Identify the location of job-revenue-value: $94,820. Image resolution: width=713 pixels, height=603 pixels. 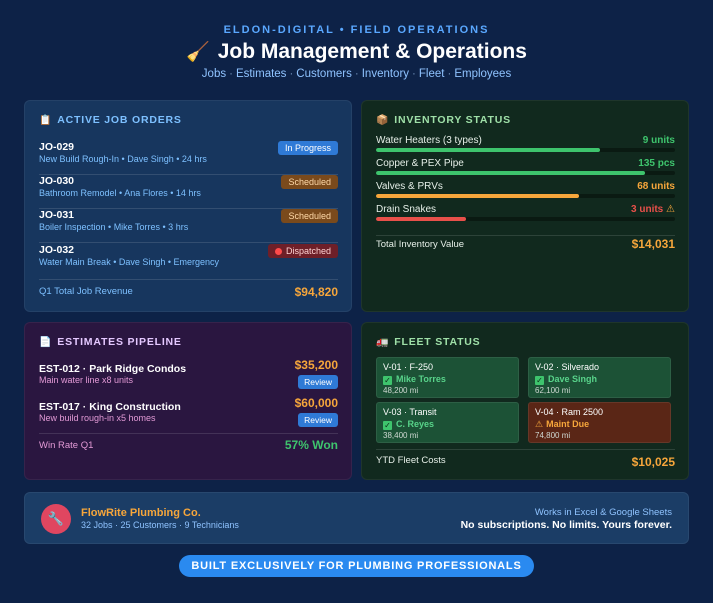
(316, 292).